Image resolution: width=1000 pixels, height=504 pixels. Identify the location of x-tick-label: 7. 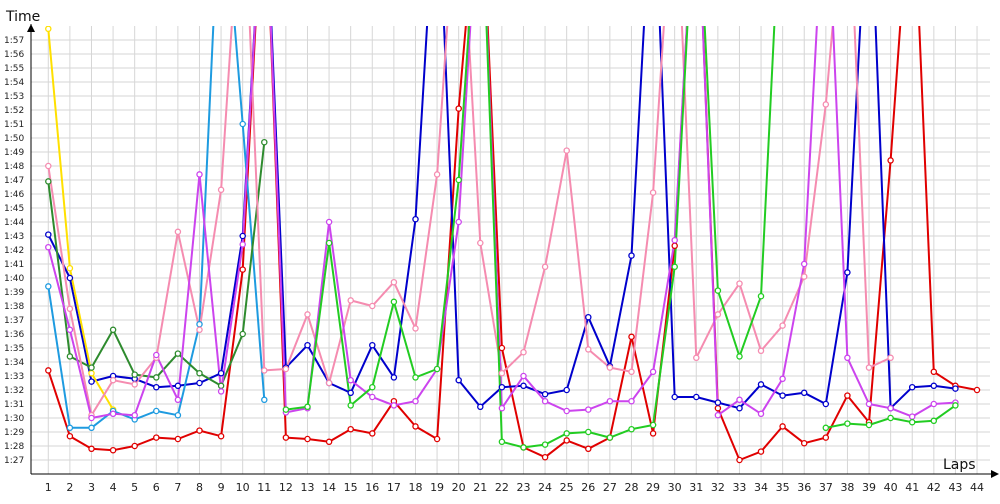
(177, 487).